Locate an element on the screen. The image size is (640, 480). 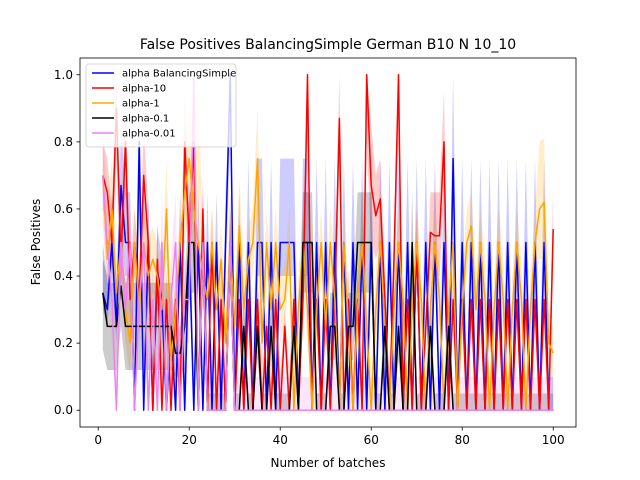
y-axis-label: False Positives is located at coordinates (36, 242).